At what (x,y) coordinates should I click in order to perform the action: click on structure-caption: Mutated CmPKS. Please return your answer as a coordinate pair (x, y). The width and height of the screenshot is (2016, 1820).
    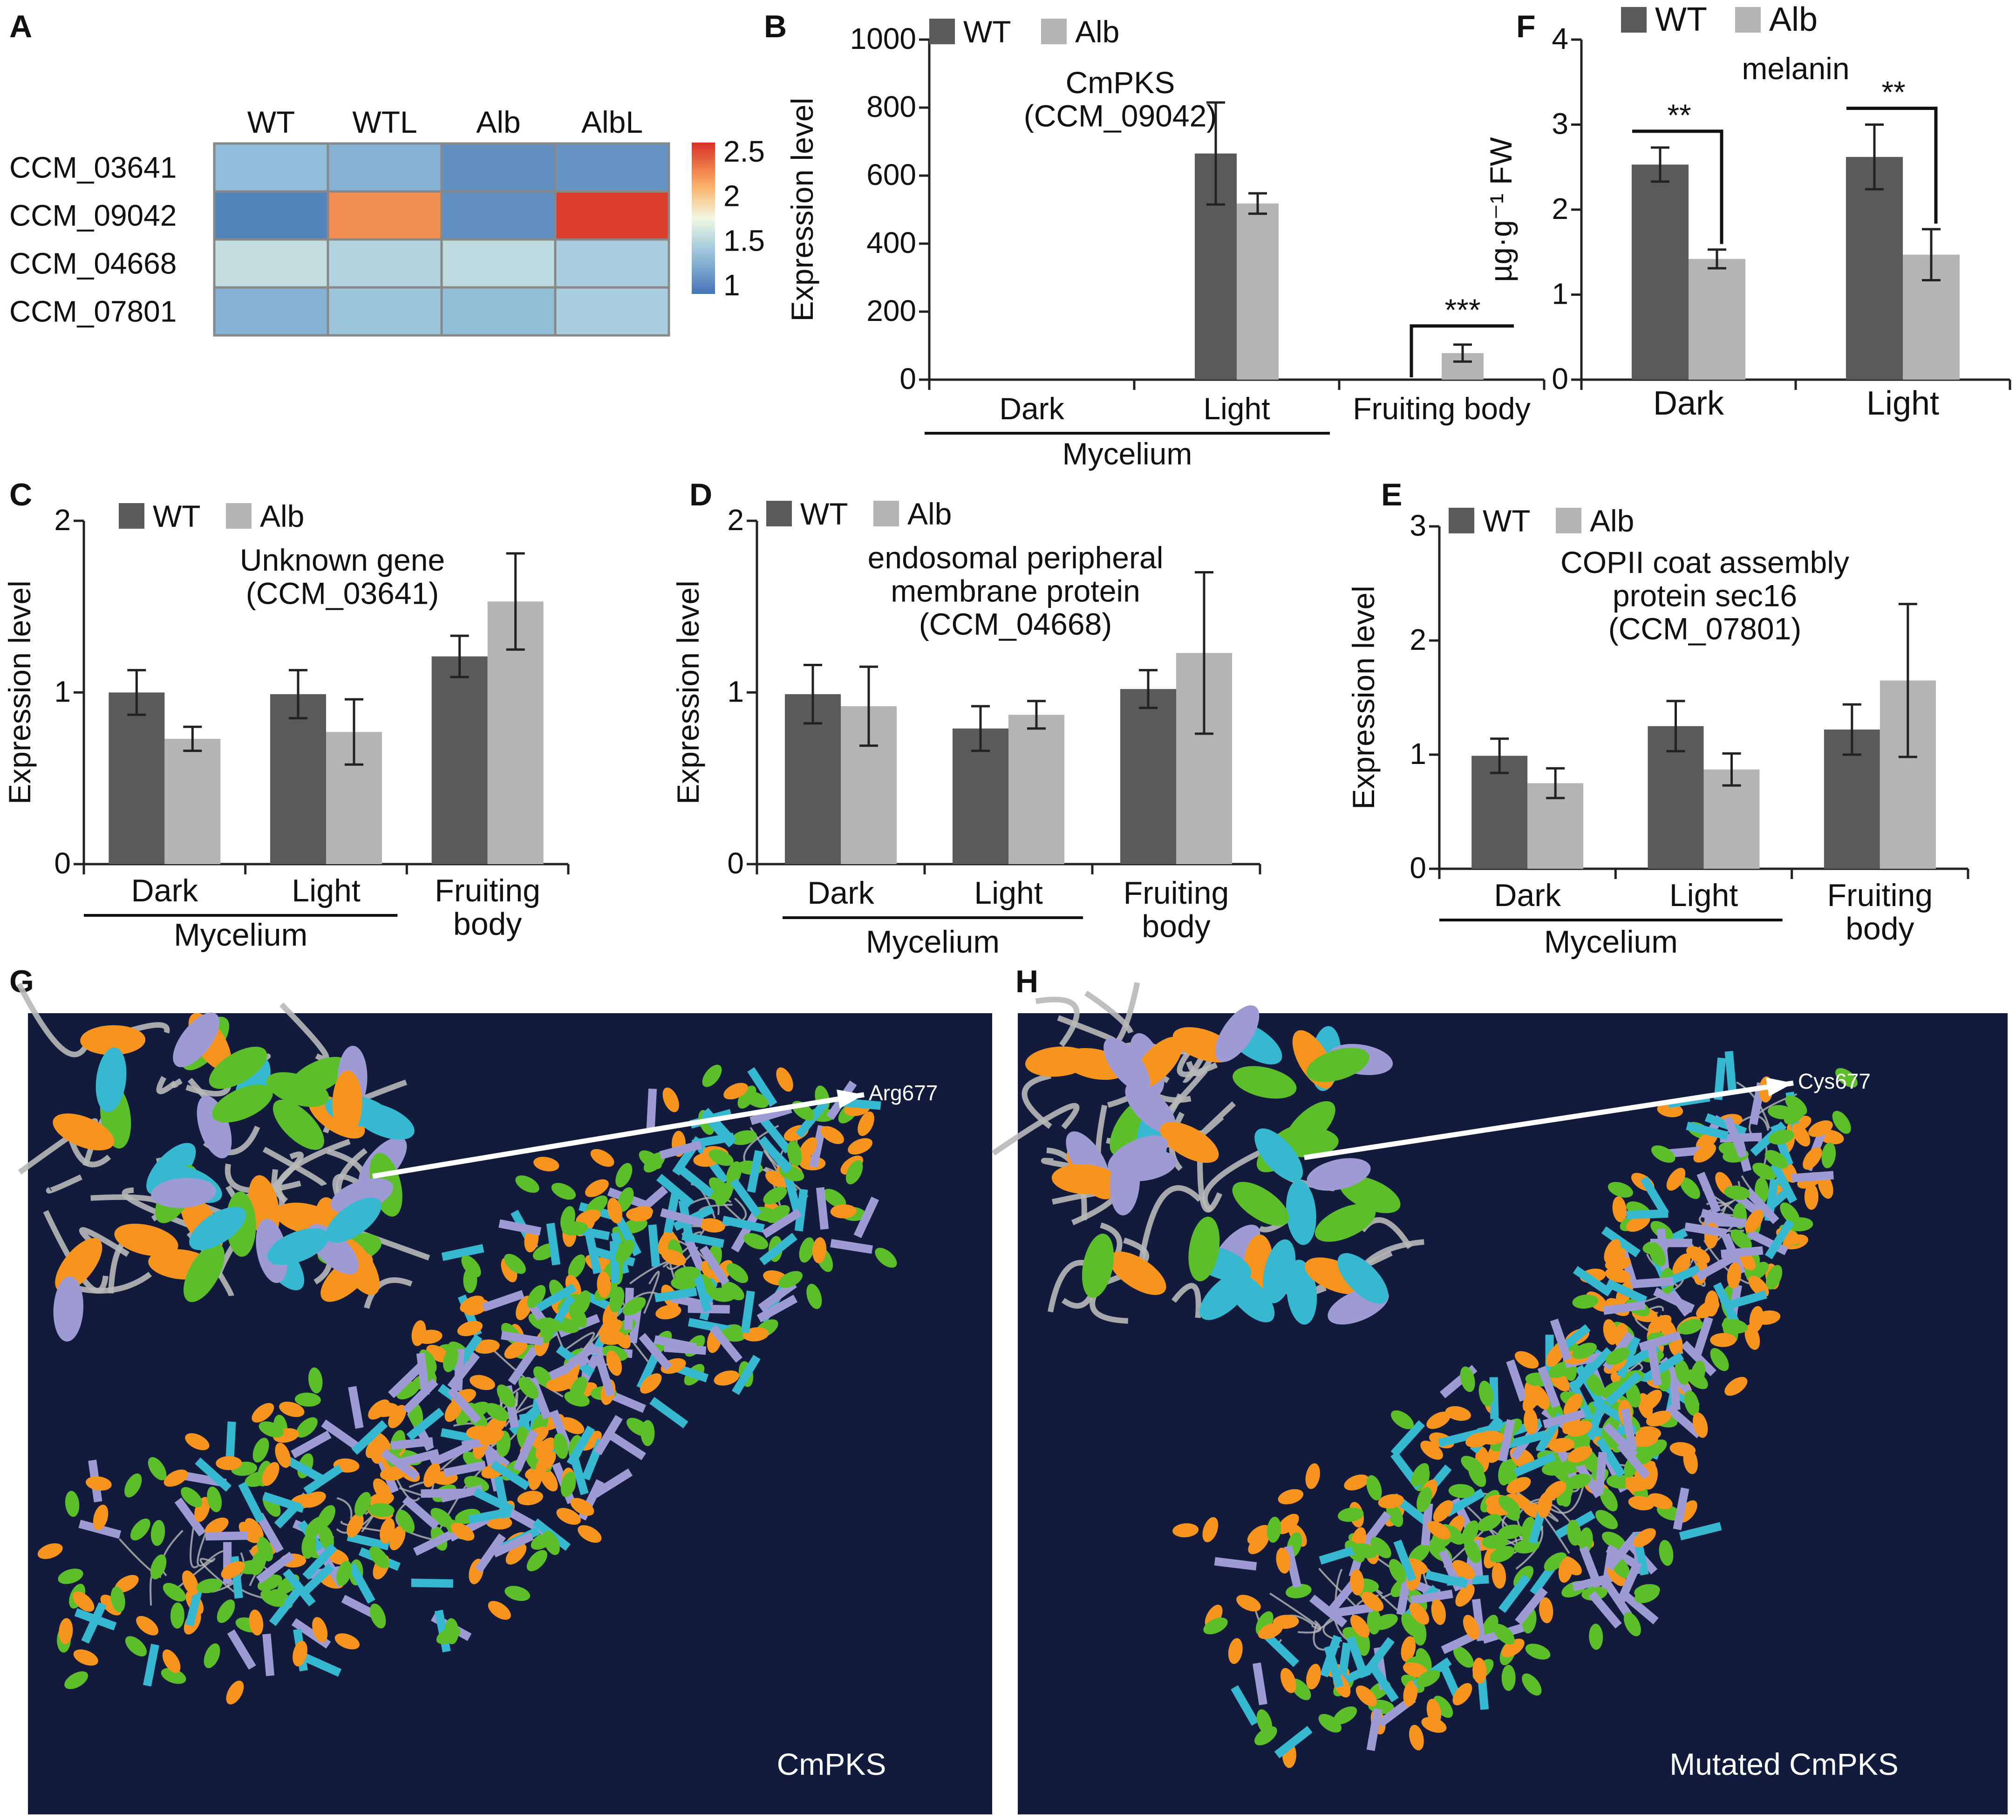
    Looking at the image, I should click on (1784, 1764).